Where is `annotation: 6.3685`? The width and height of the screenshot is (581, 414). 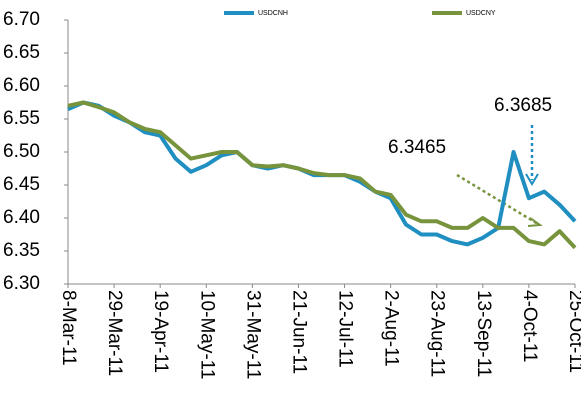
annotation: 6.3685 is located at coordinates (523, 105).